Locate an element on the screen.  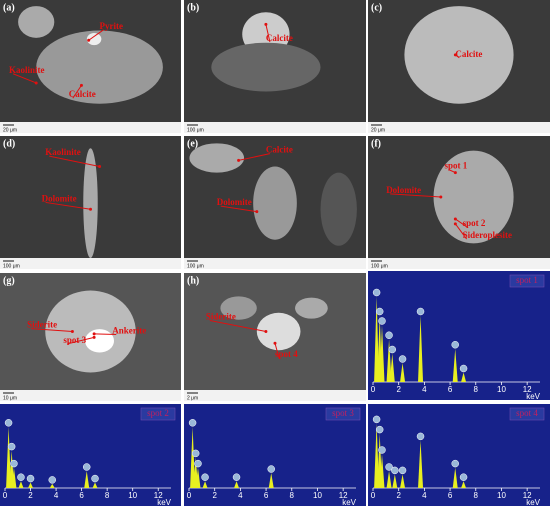
annotation: Siderite is located at coordinates (221, 317).